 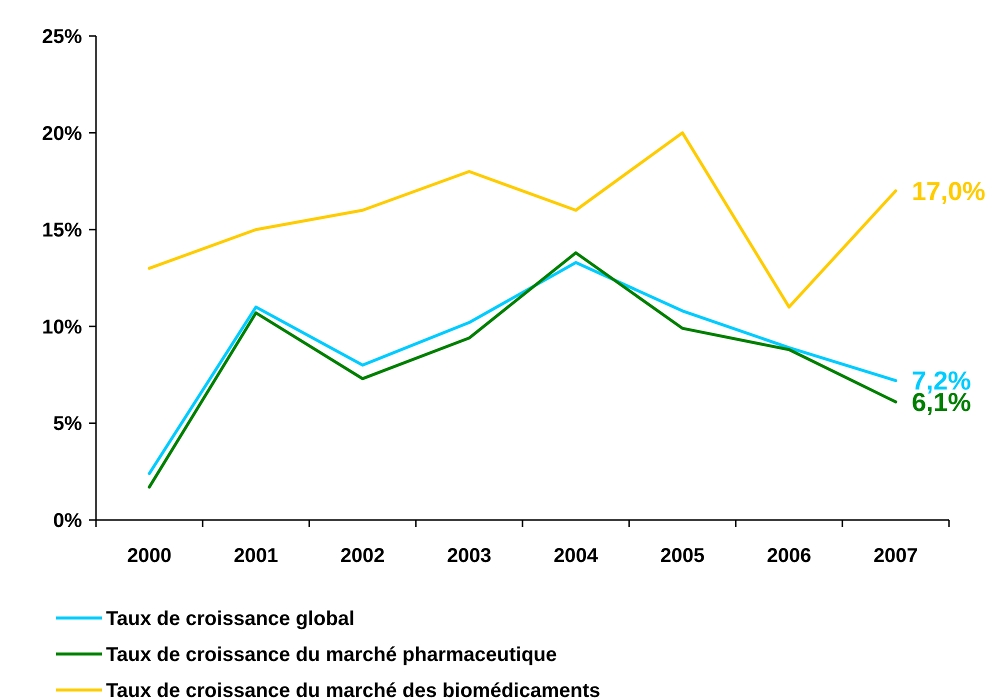 What do you see at coordinates (895, 556) in the screenshot?
I see `x-tick-label: 2007` at bounding box center [895, 556].